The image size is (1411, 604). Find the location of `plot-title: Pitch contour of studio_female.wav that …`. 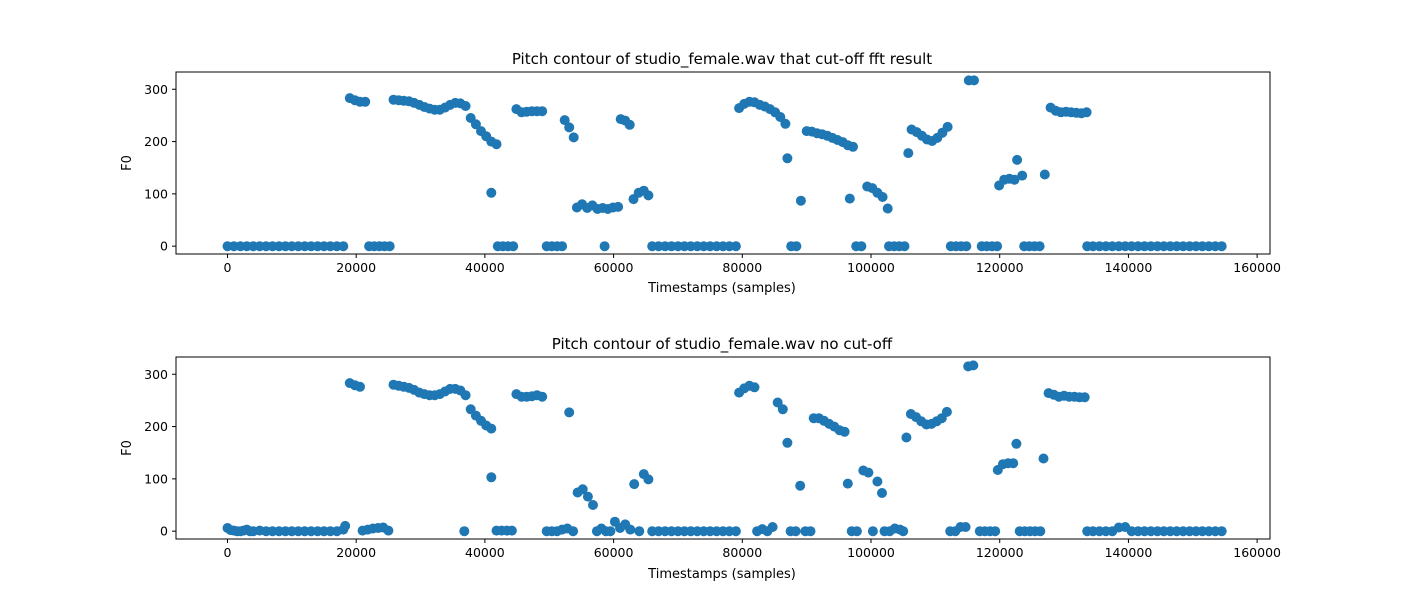

plot-title: Pitch contour of studio_female.wav that … is located at coordinates (722, 59).